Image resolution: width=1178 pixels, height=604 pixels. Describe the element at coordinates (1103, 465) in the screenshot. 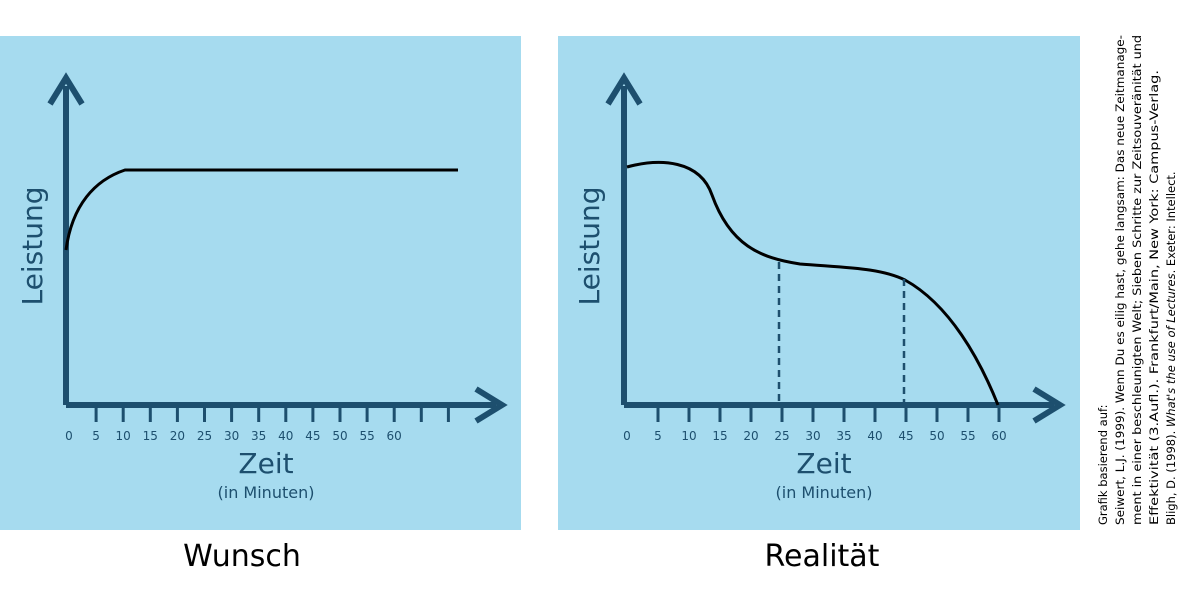

I see `source-heading: Grafik basierend auf:` at that location.